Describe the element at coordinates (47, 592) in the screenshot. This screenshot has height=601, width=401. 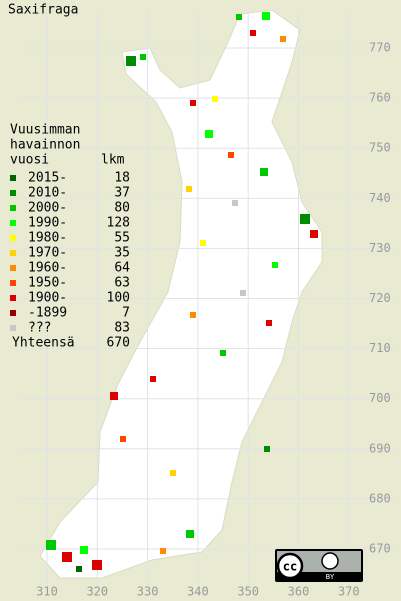
I see `x-tick-label: 310` at that location.